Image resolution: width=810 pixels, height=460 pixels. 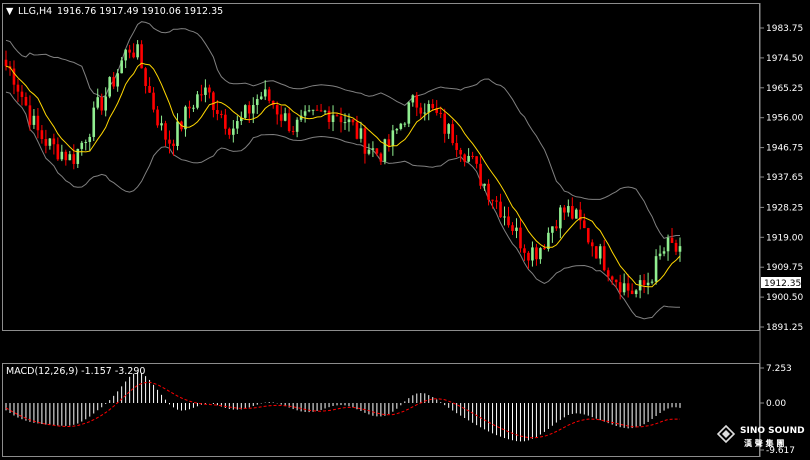 I want to click on price-tick-label: 1965.25, so click(x=784, y=89).